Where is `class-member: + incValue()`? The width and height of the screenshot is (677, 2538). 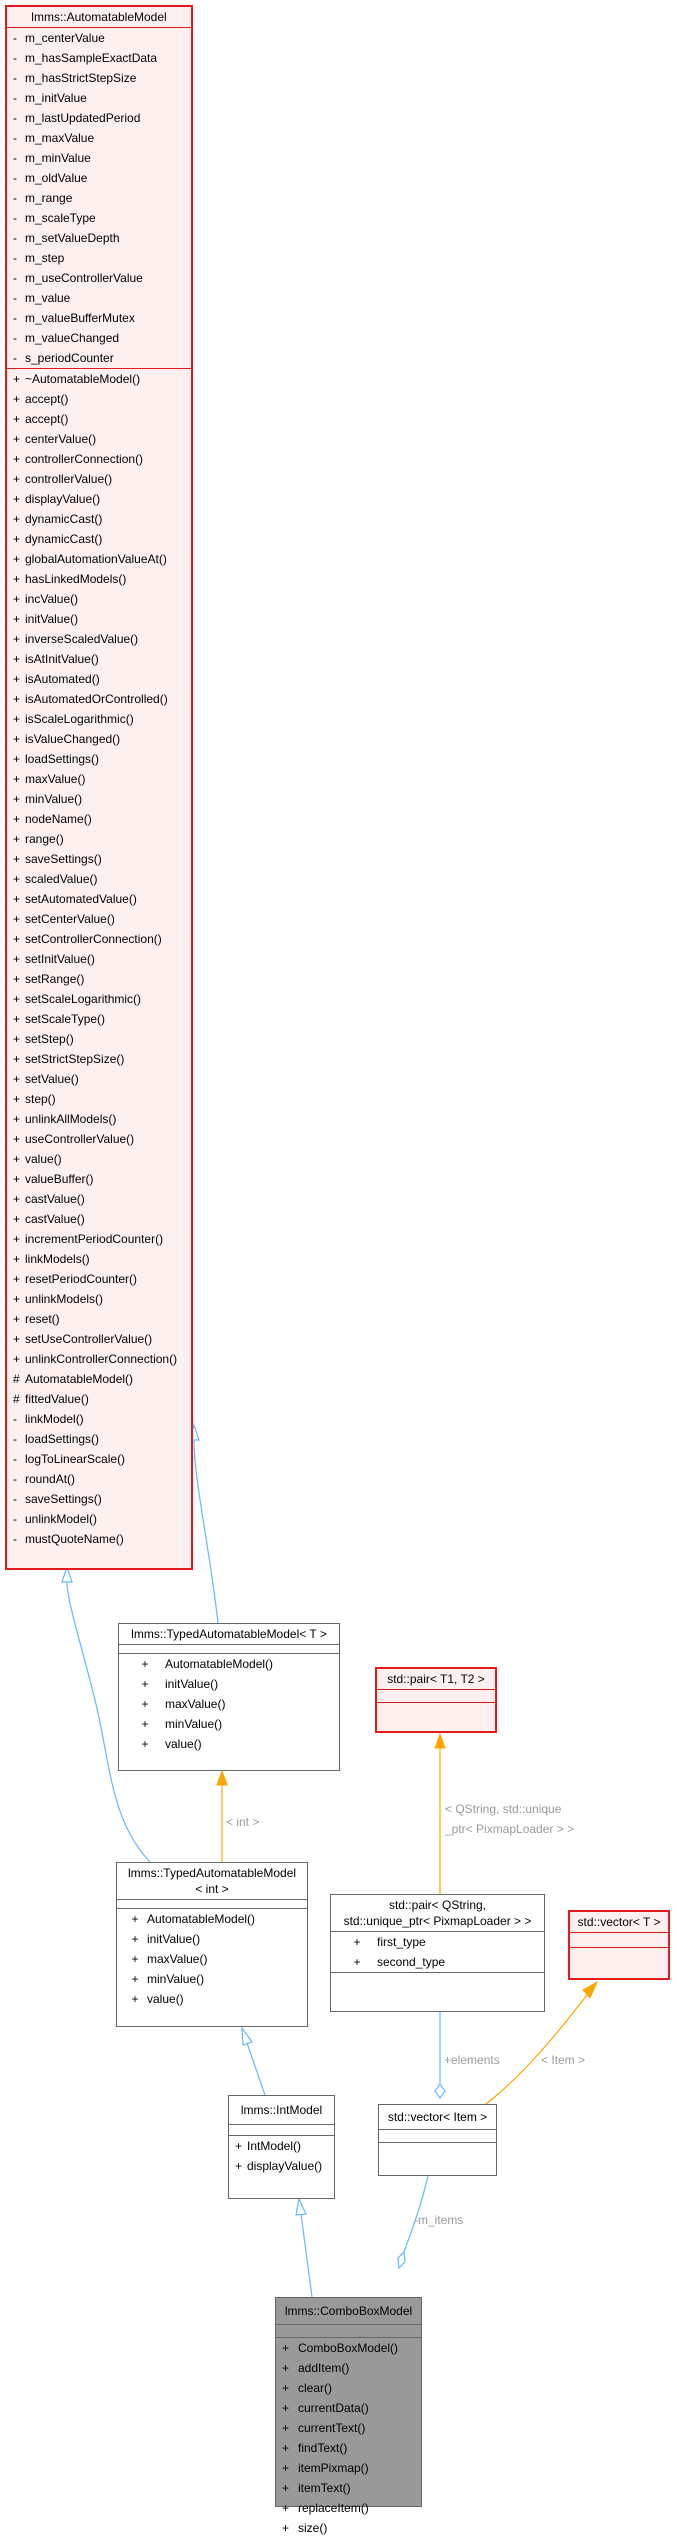
class-member: + incValue() is located at coordinates (99, 599).